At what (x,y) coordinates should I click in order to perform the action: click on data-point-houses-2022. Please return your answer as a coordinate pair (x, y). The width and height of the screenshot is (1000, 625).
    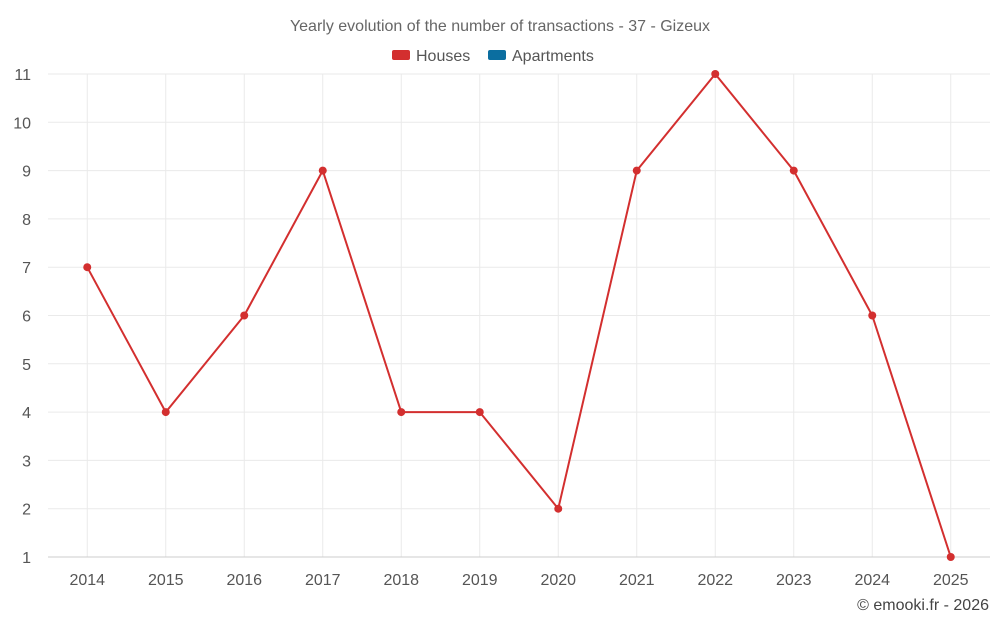
    Looking at the image, I should click on (715, 74).